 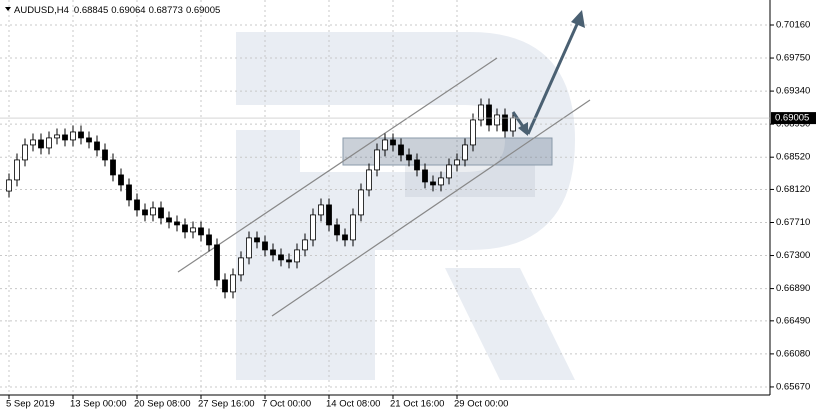 What do you see at coordinates (793, 386) in the screenshot?
I see `y-tick-label: 0.65670` at bounding box center [793, 386].